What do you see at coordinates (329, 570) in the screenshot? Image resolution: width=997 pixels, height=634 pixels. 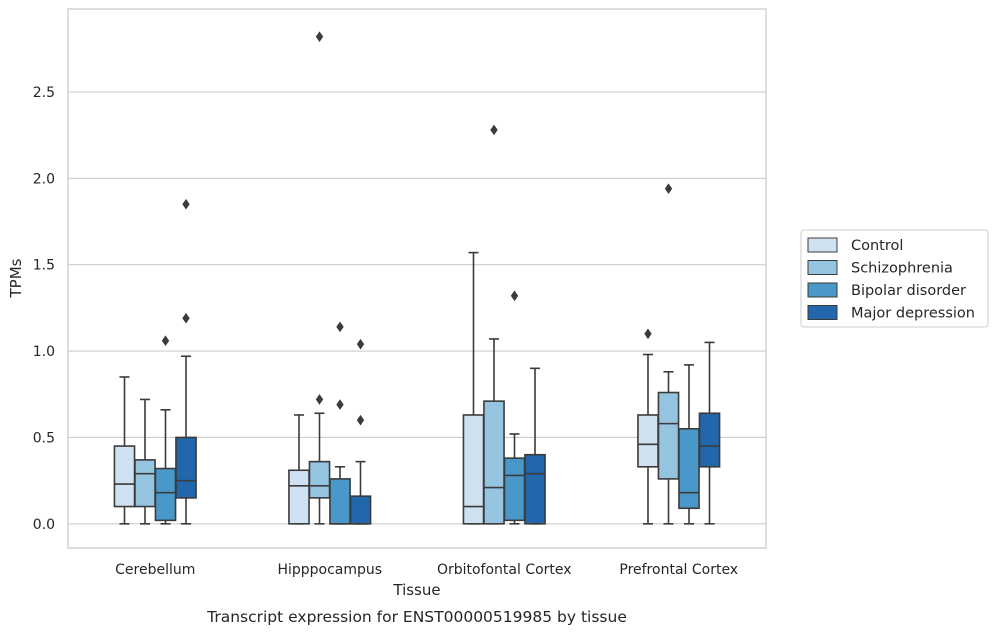 I see `x-tick-label: Hipppocampus` at bounding box center [329, 570].